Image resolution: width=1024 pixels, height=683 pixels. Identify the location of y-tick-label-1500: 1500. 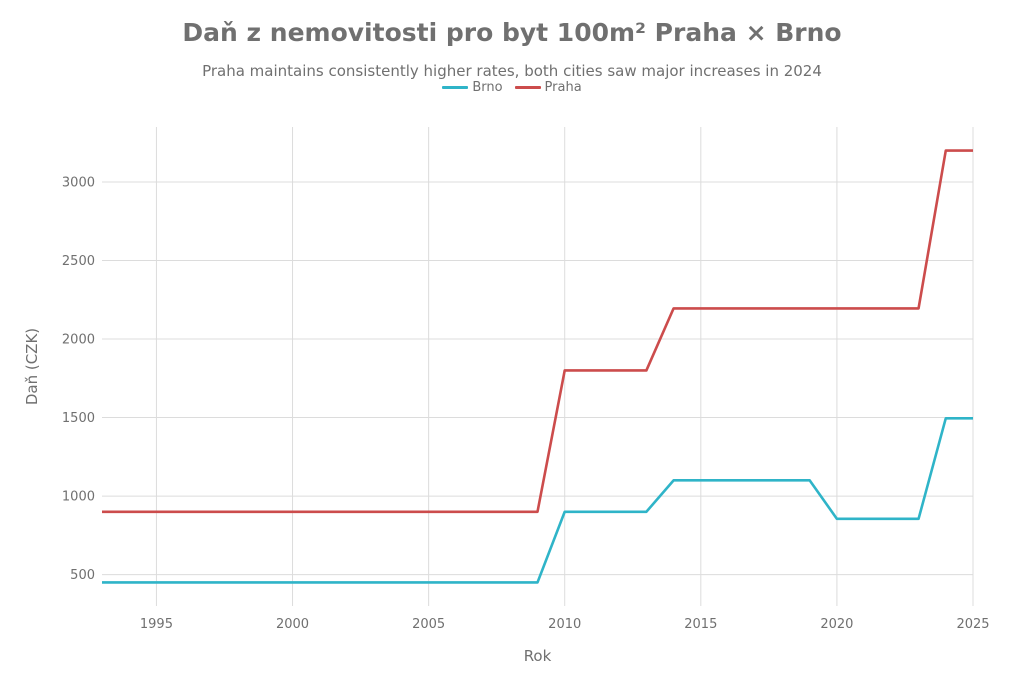
(78, 418).